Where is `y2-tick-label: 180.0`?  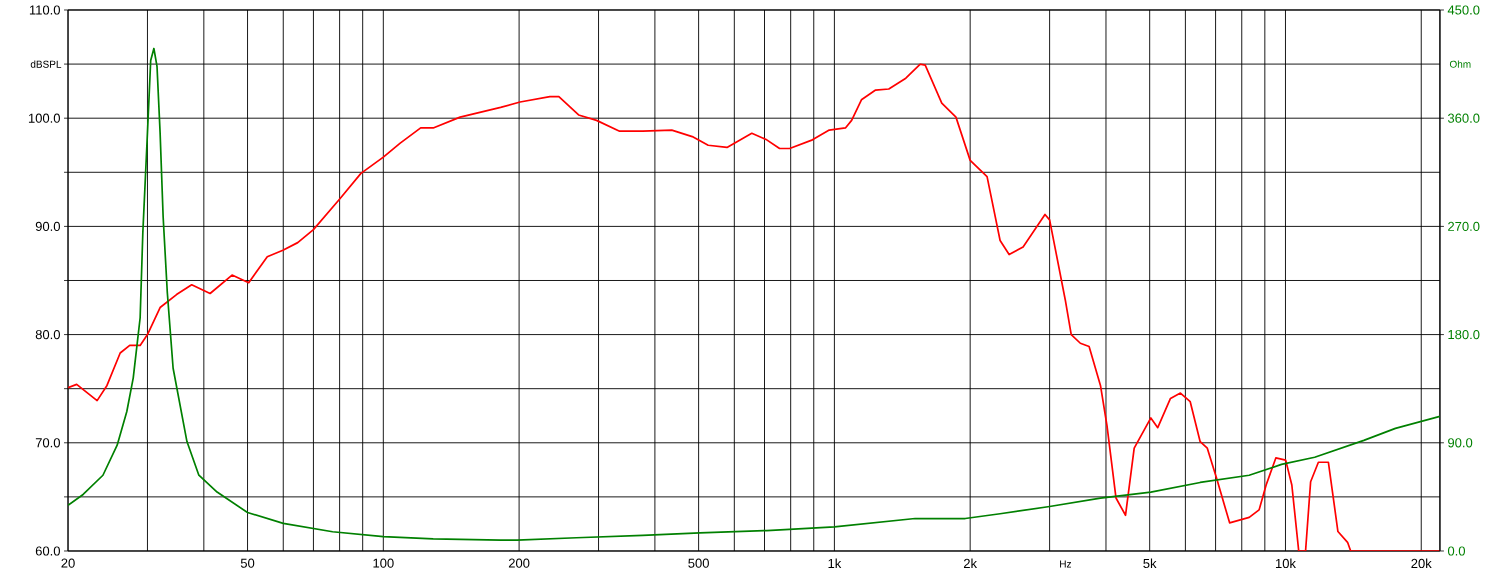
y2-tick-label: 180.0 is located at coordinates (1464, 334).